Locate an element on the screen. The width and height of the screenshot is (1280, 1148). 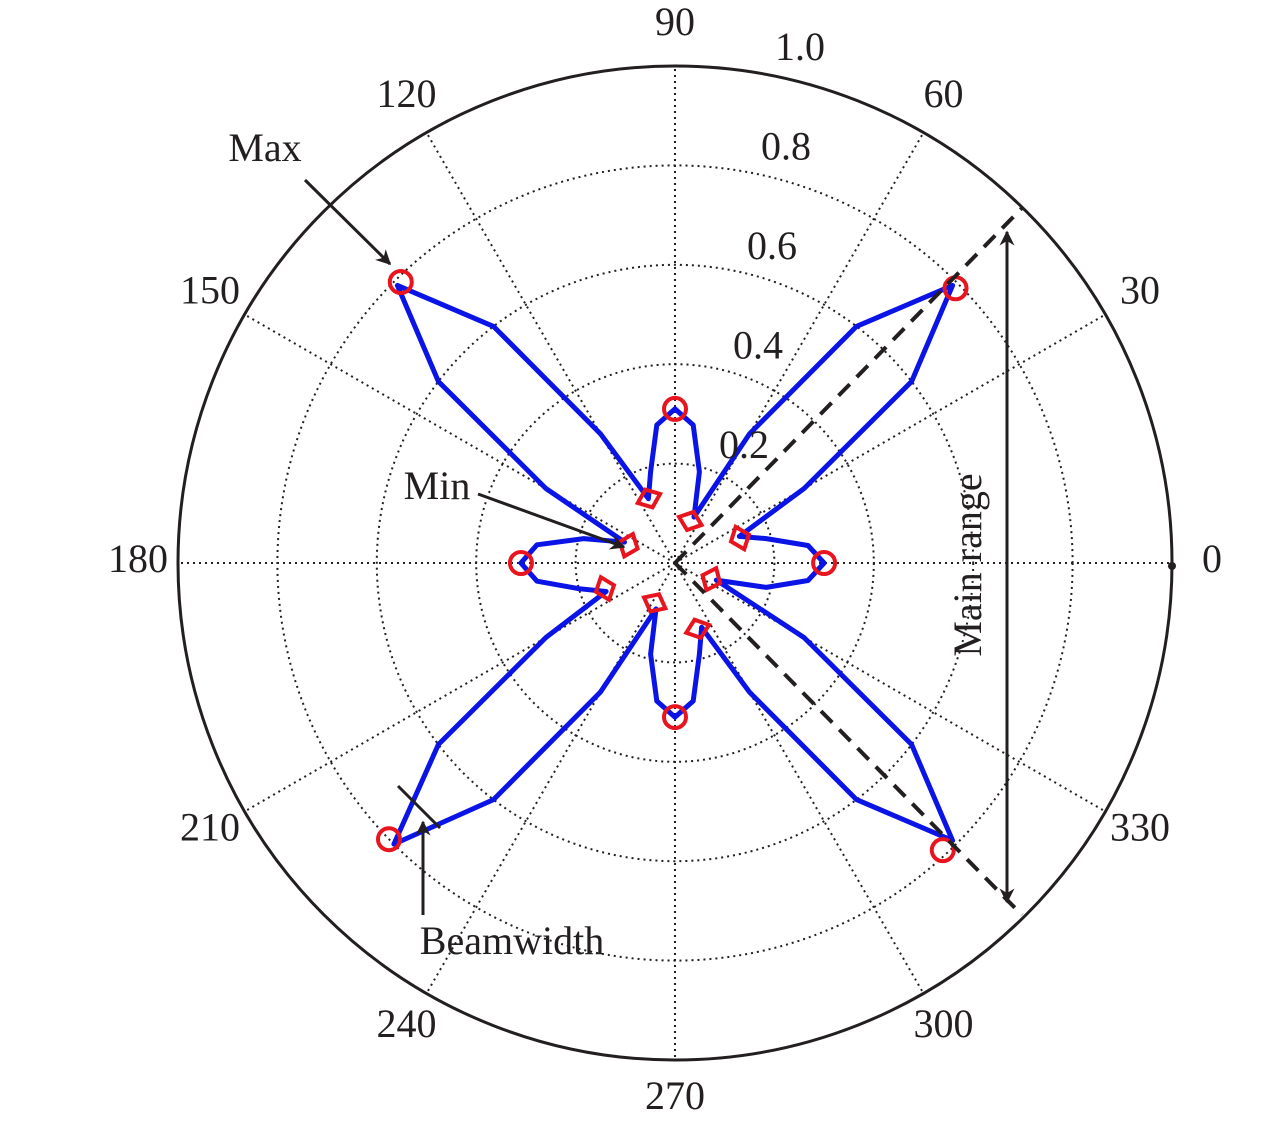
r-tick-label: 1.0 is located at coordinates (800, 46).